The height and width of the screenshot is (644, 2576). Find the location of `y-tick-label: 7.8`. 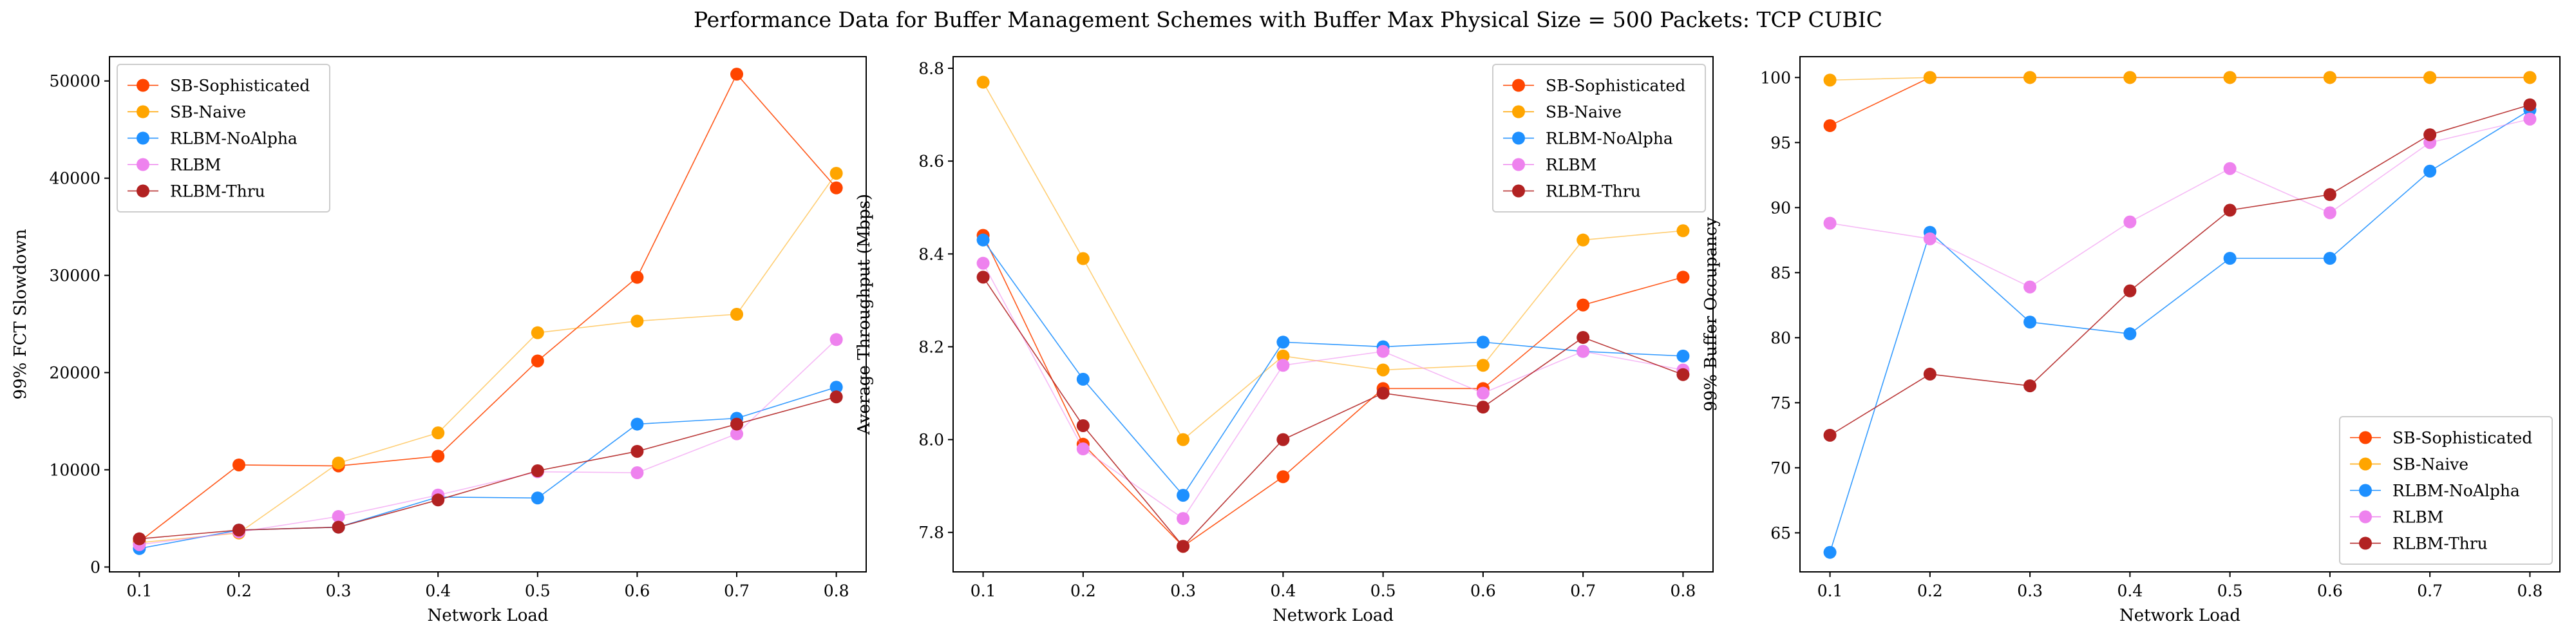

y-tick-label: 7.8 is located at coordinates (931, 533).